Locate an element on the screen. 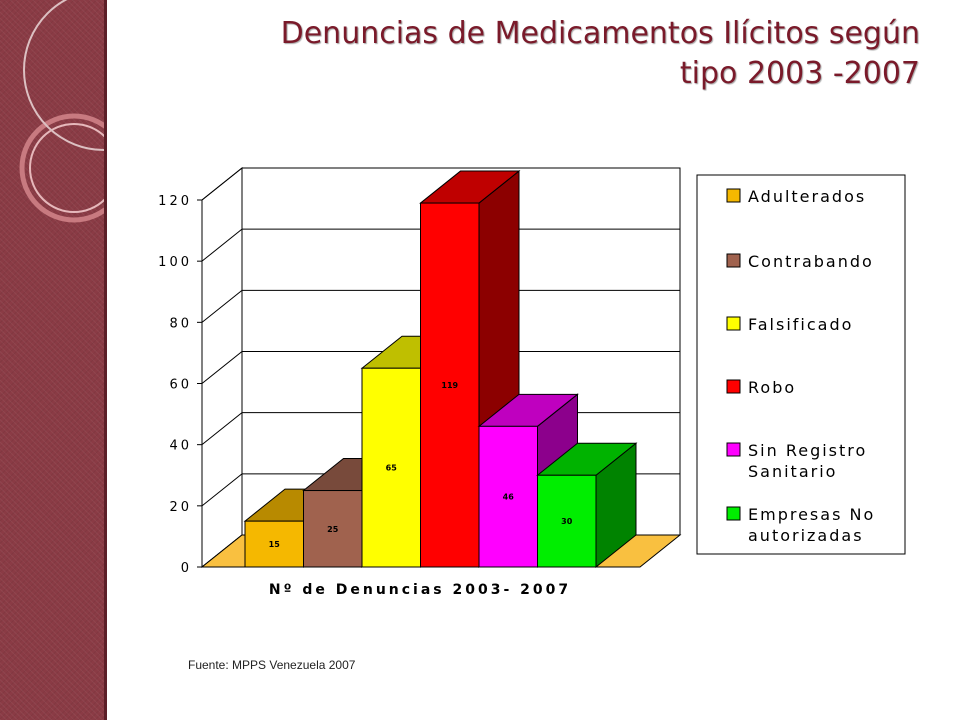 This screenshot has height=725, width=960. legend-box is located at coordinates (801, 364).